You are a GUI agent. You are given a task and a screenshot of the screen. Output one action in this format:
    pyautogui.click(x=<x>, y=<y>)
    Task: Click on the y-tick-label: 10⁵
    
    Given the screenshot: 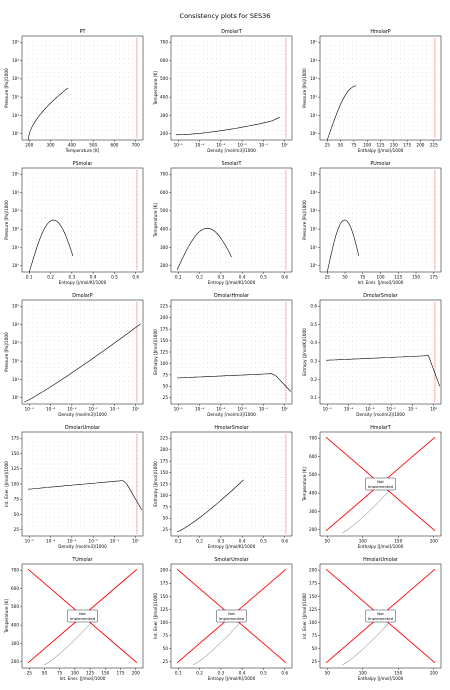 What is the action you would take?
    pyautogui.click(x=15, y=42)
    